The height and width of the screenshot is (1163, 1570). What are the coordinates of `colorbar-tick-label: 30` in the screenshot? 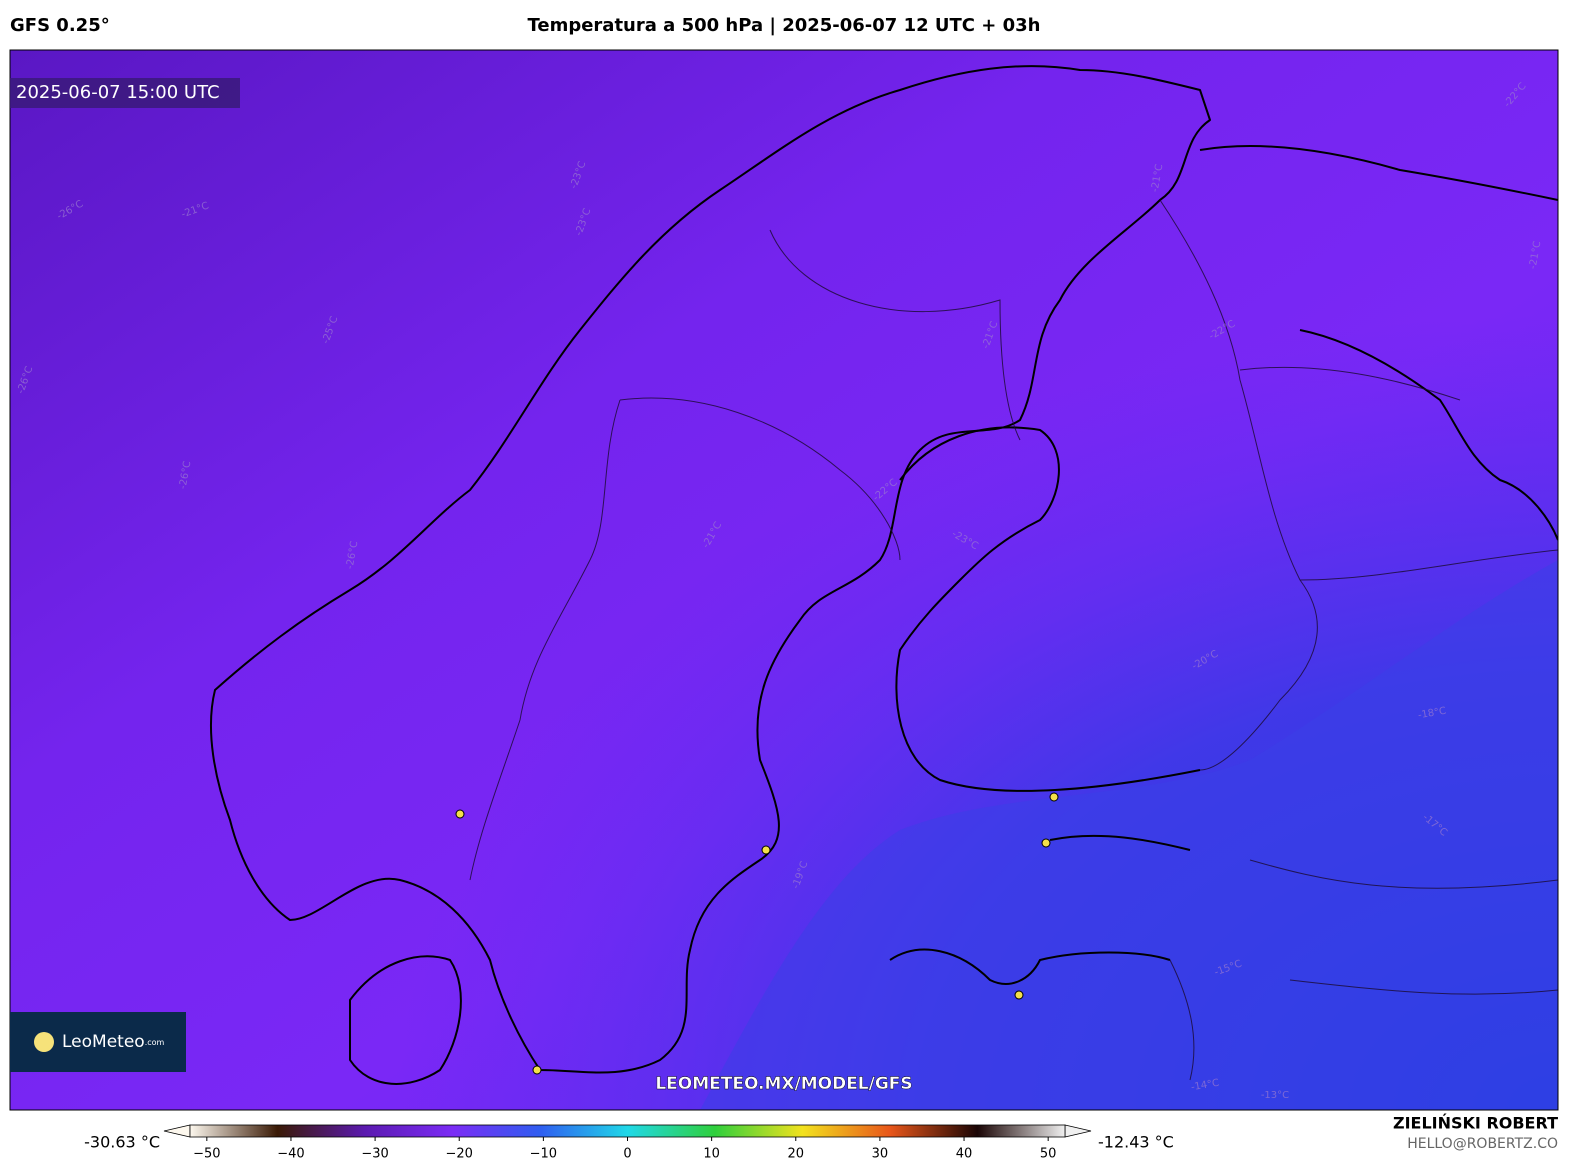 It's located at (880, 1154).